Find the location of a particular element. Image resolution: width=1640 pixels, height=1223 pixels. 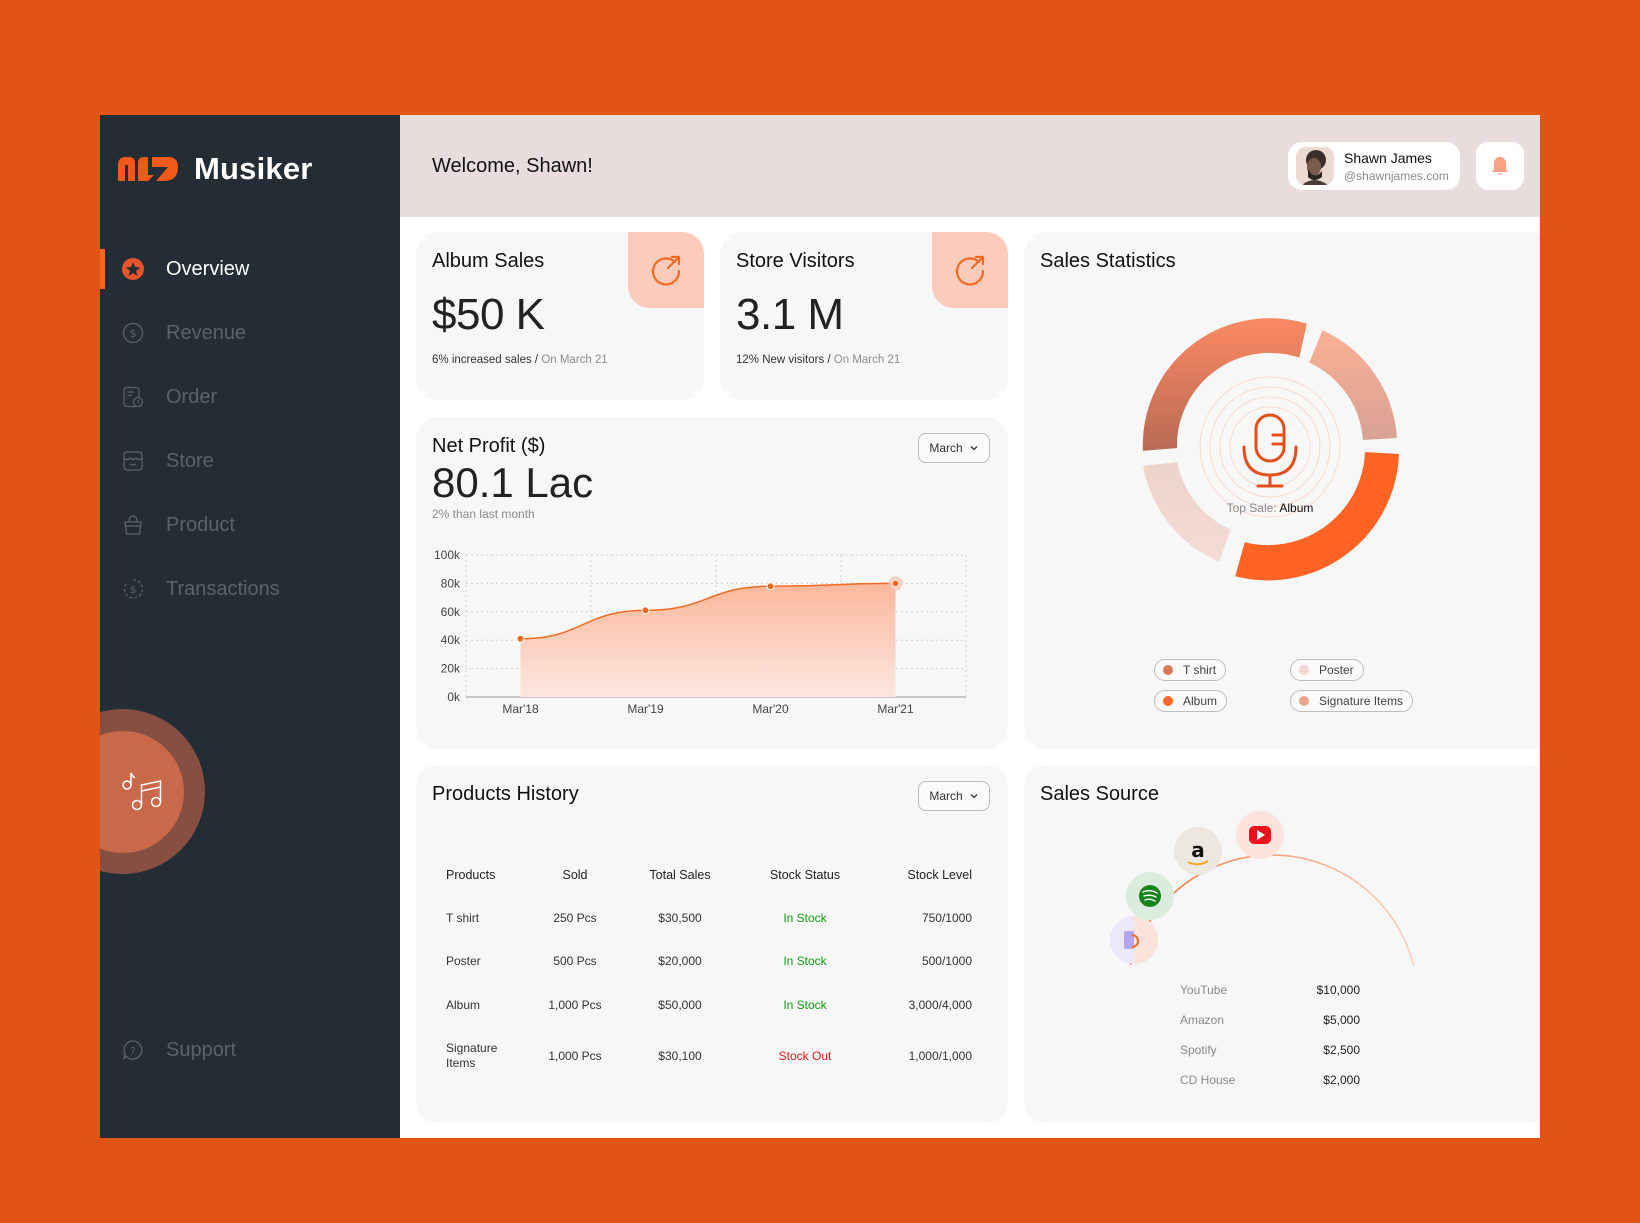

legend-poster: Poster is located at coordinates (1327, 670).